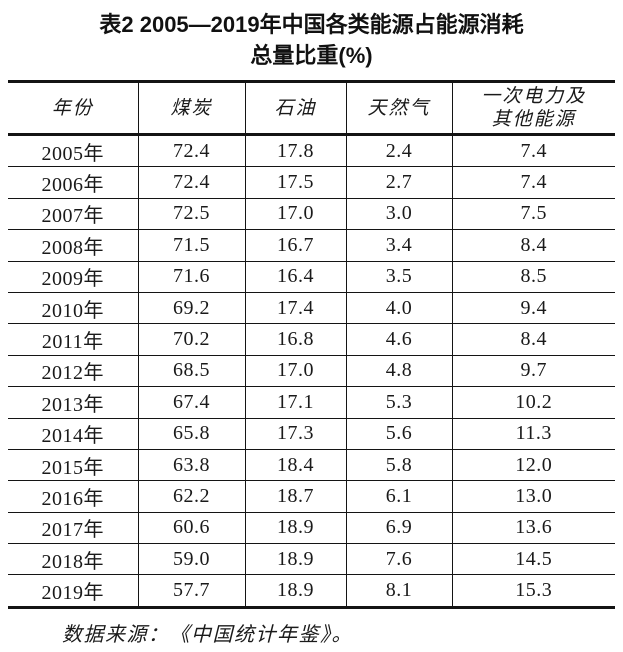 The width and height of the screenshot is (623, 652). What do you see at coordinates (295, 150) in the screenshot?
I see `oil-value-cell: 17.8` at bounding box center [295, 150].